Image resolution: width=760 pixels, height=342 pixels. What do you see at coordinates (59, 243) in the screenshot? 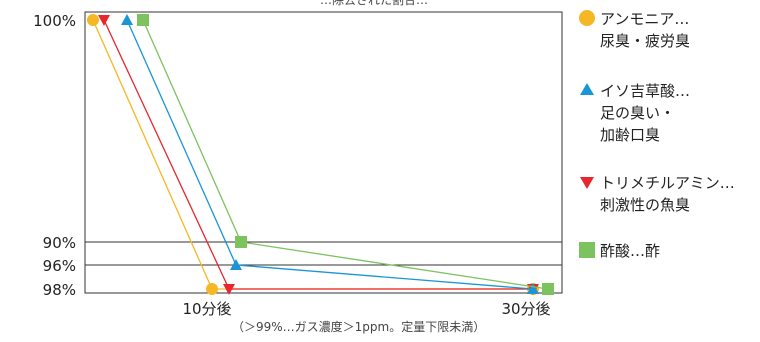
I see `y-tick-label: 90%` at bounding box center [59, 243].